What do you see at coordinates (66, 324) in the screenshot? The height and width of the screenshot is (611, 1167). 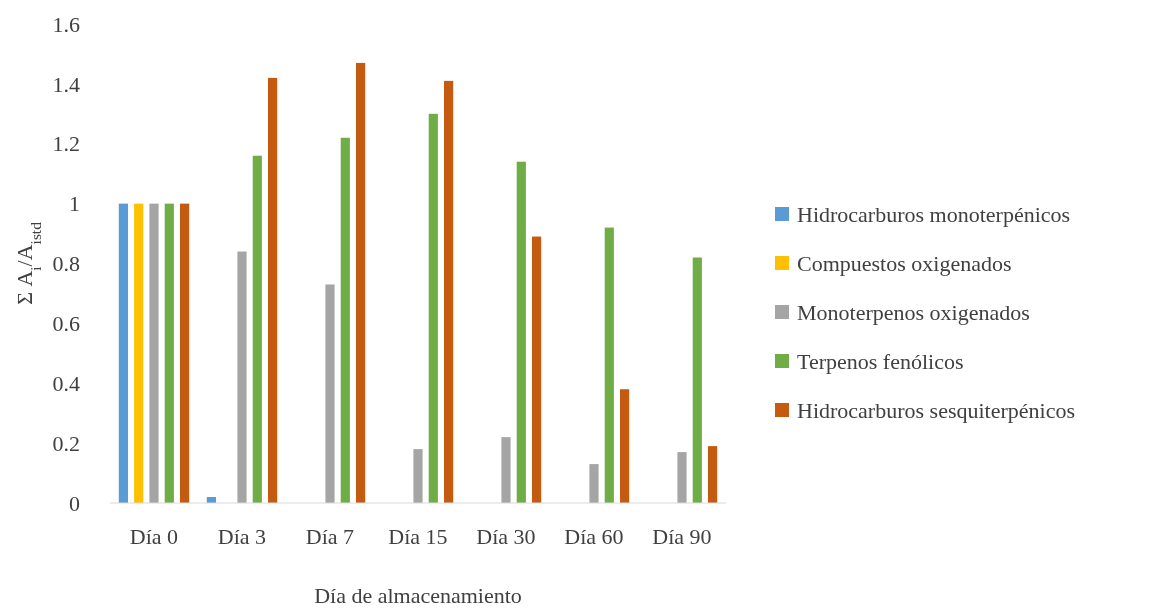 I see `y-tick-label: 0.6` at bounding box center [66, 324].